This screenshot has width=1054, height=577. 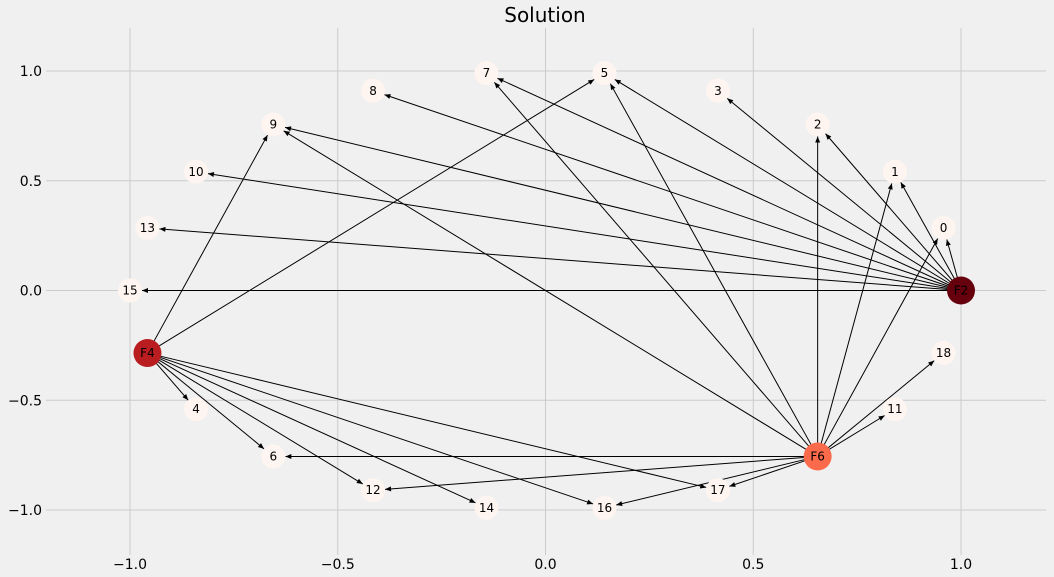 What do you see at coordinates (130, 565) in the screenshot?
I see `x-tick-label: −1.0` at bounding box center [130, 565].